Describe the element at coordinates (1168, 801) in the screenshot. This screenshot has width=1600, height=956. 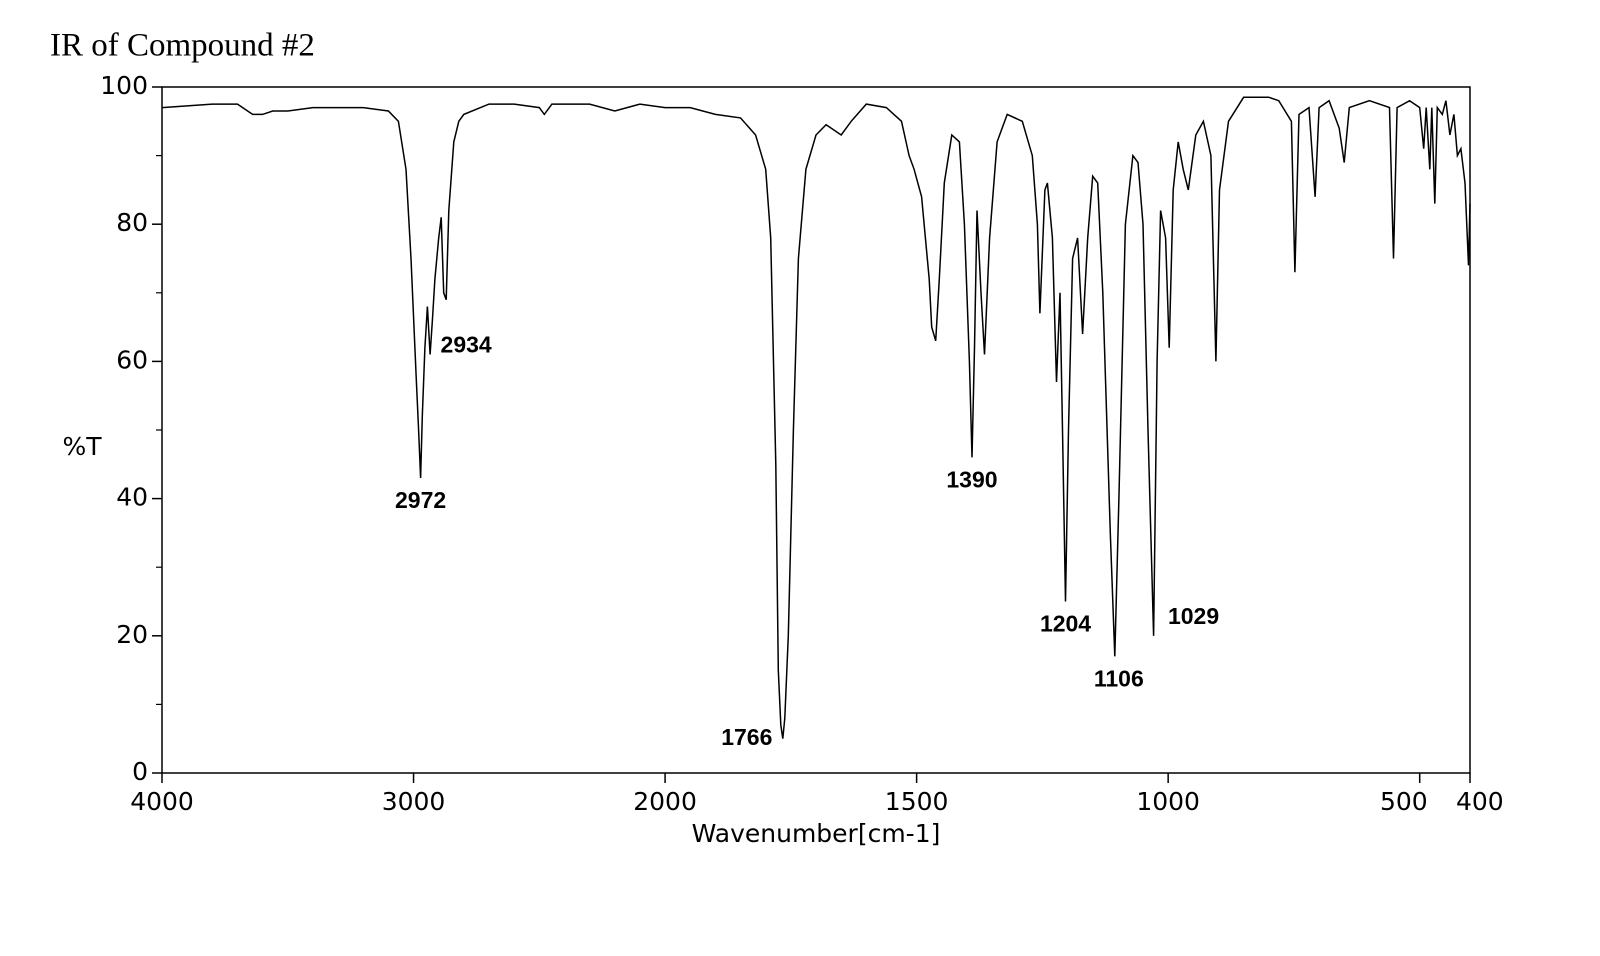
I see `x-tick-label: 1000` at that location.